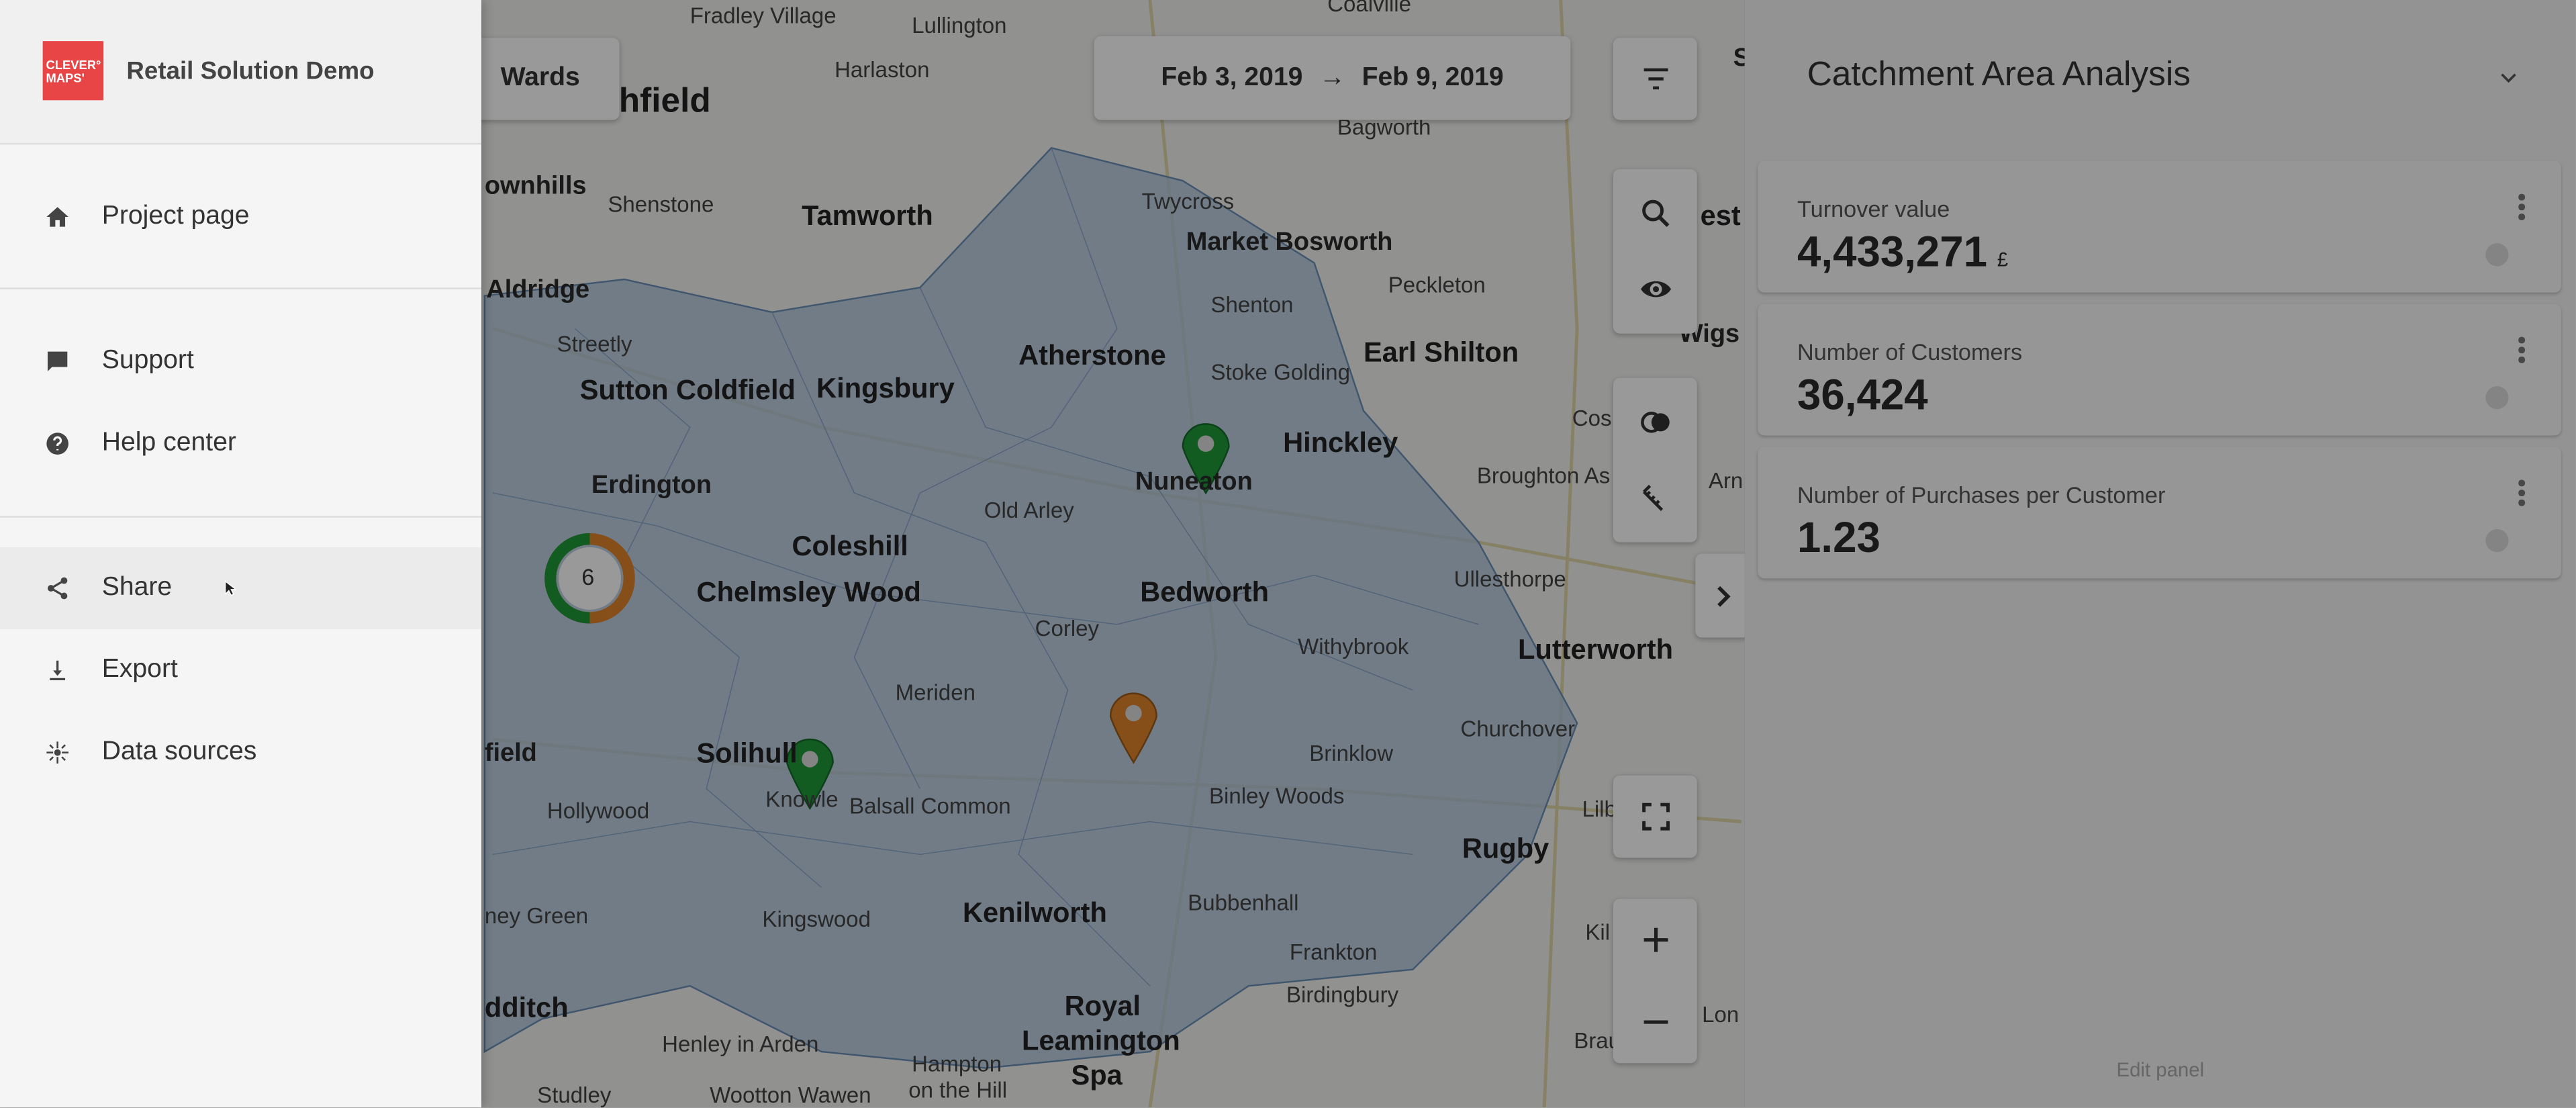  What do you see at coordinates (240, 588) in the screenshot?
I see `sidebar-item-share: Share` at bounding box center [240, 588].